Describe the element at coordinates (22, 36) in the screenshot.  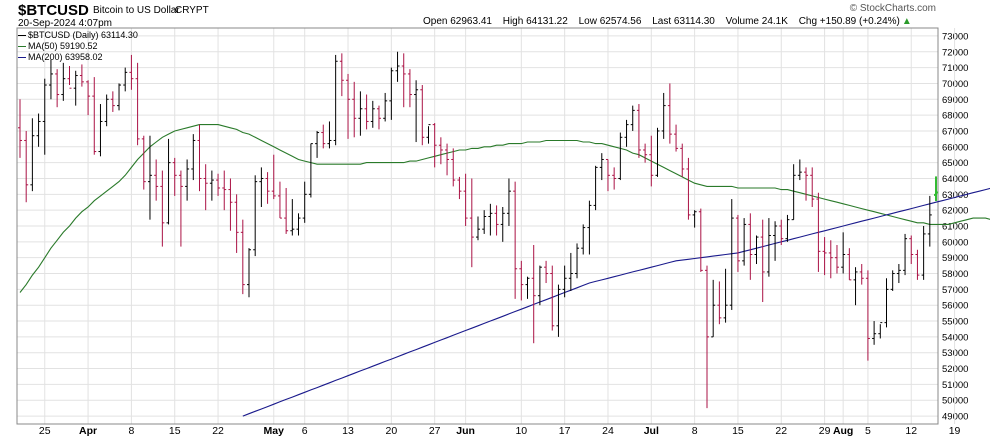
I see `legend-price-swatch` at that location.